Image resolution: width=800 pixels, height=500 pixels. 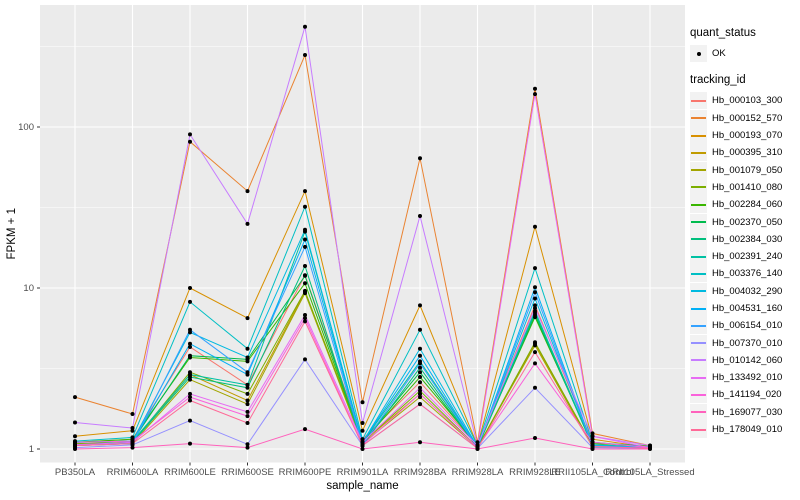 What do you see at coordinates (747, 343) in the screenshot?
I see `legend-item-label: Hb_007370_010` at bounding box center [747, 343].